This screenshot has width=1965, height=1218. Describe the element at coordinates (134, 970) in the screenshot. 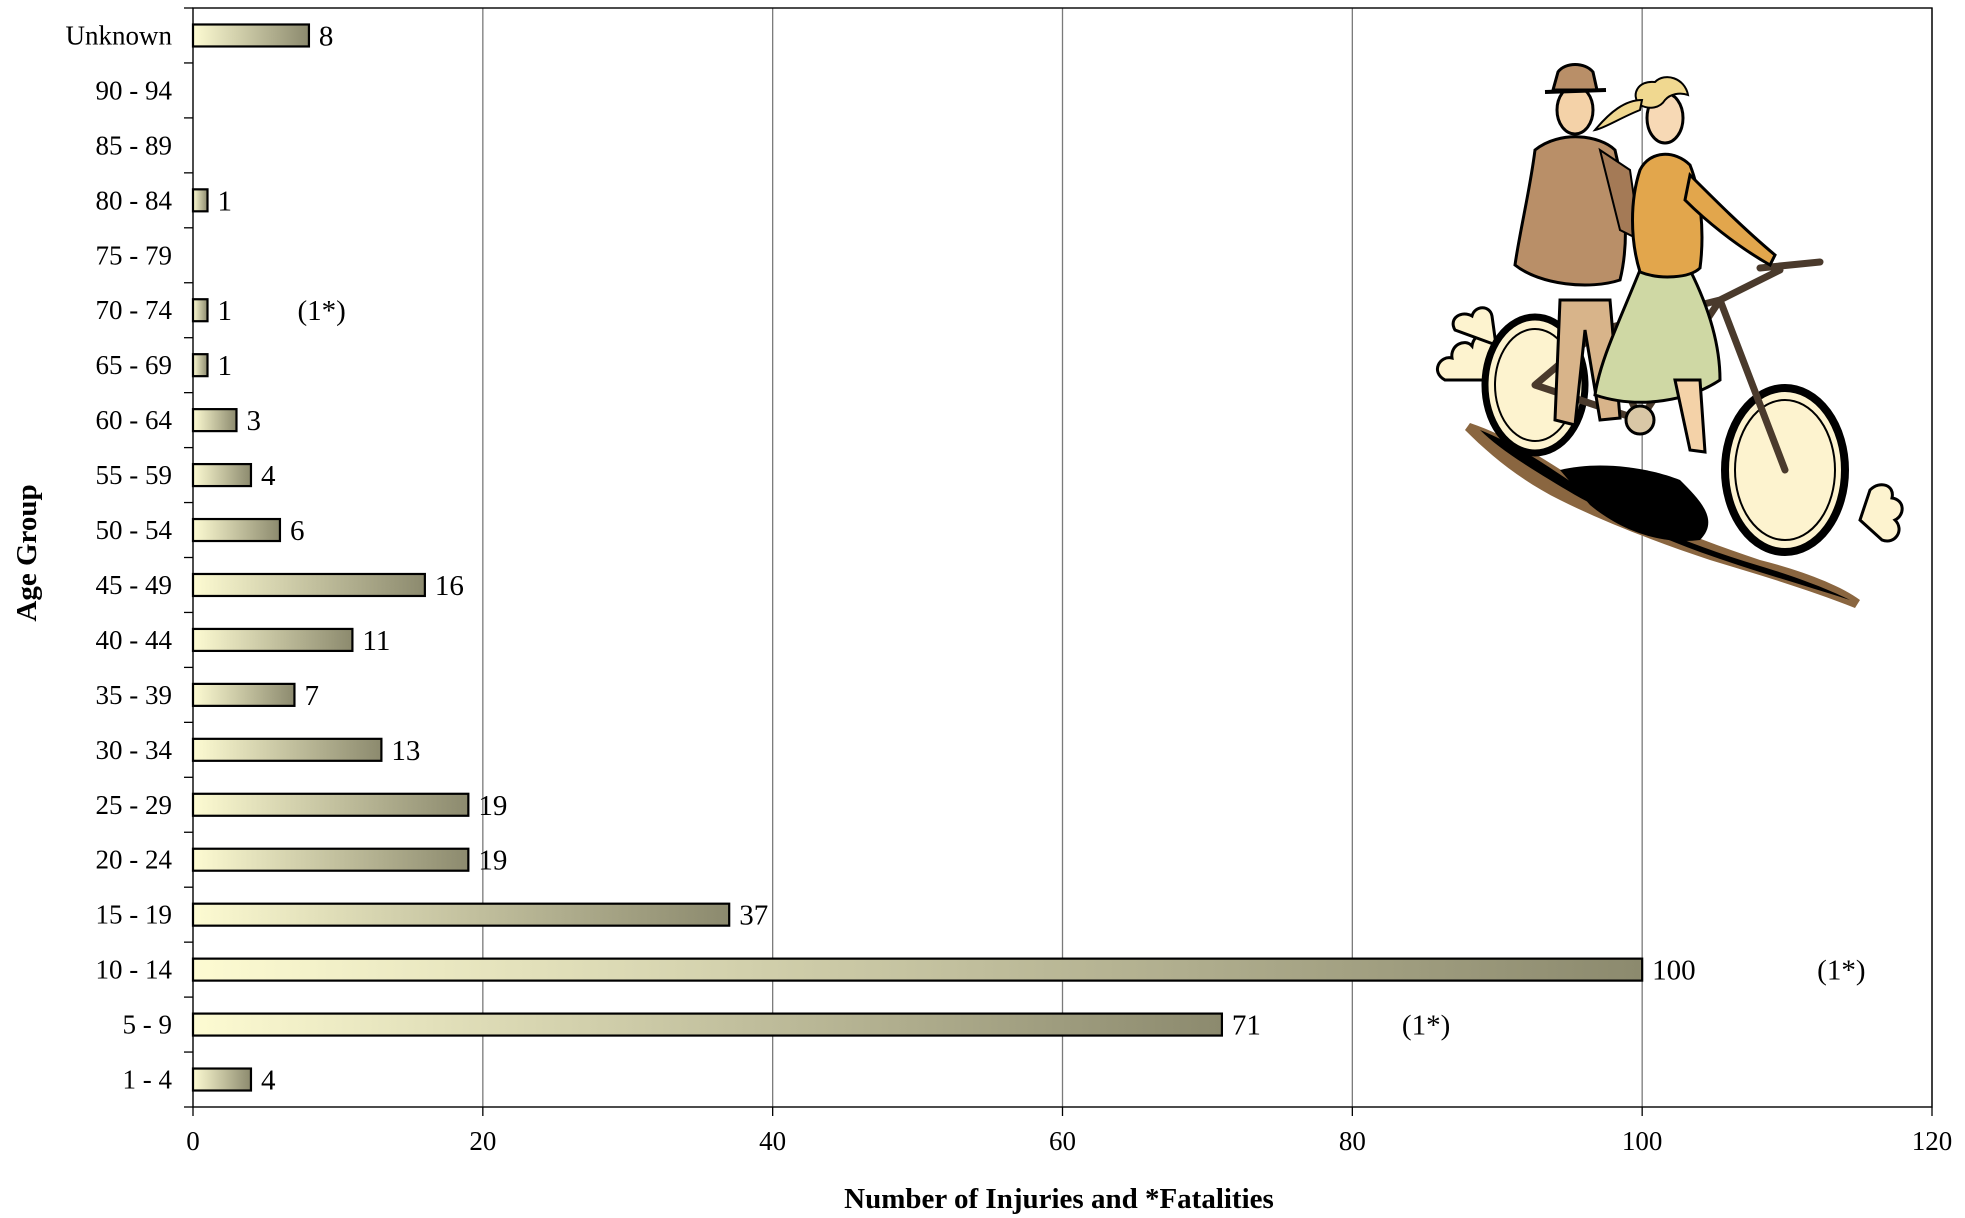

I see `y-tick-label: 10 - 14` at that location.